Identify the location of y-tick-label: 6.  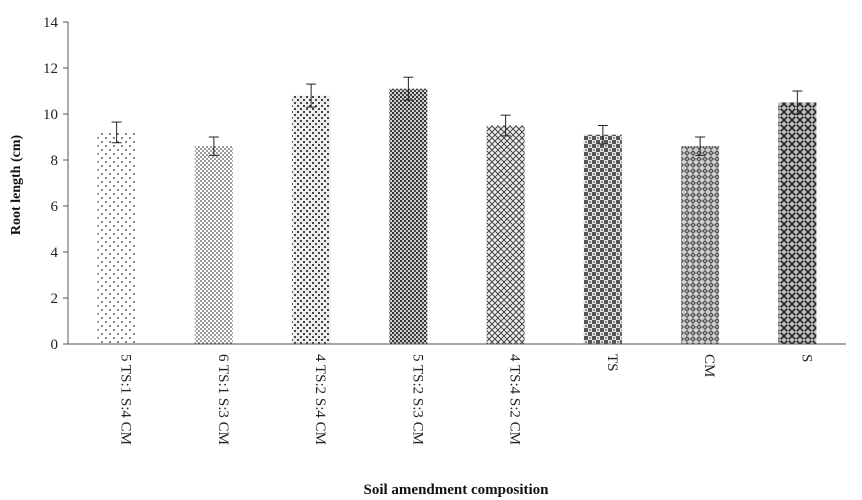
(55, 207).